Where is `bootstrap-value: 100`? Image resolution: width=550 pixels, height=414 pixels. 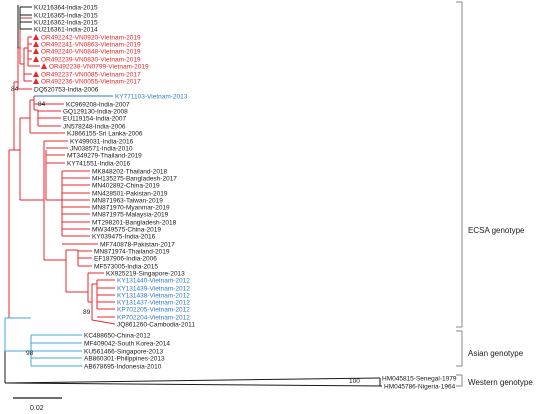 bootstrap-value: 100 is located at coordinates (354, 381).